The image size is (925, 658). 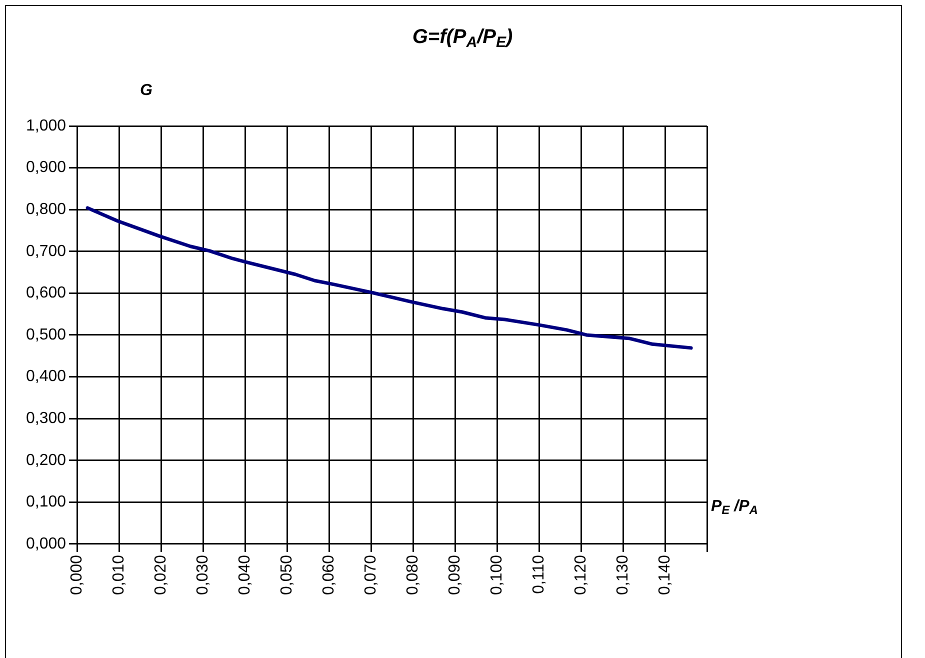 I want to click on x-tick-label: 0,040, so click(x=245, y=575).